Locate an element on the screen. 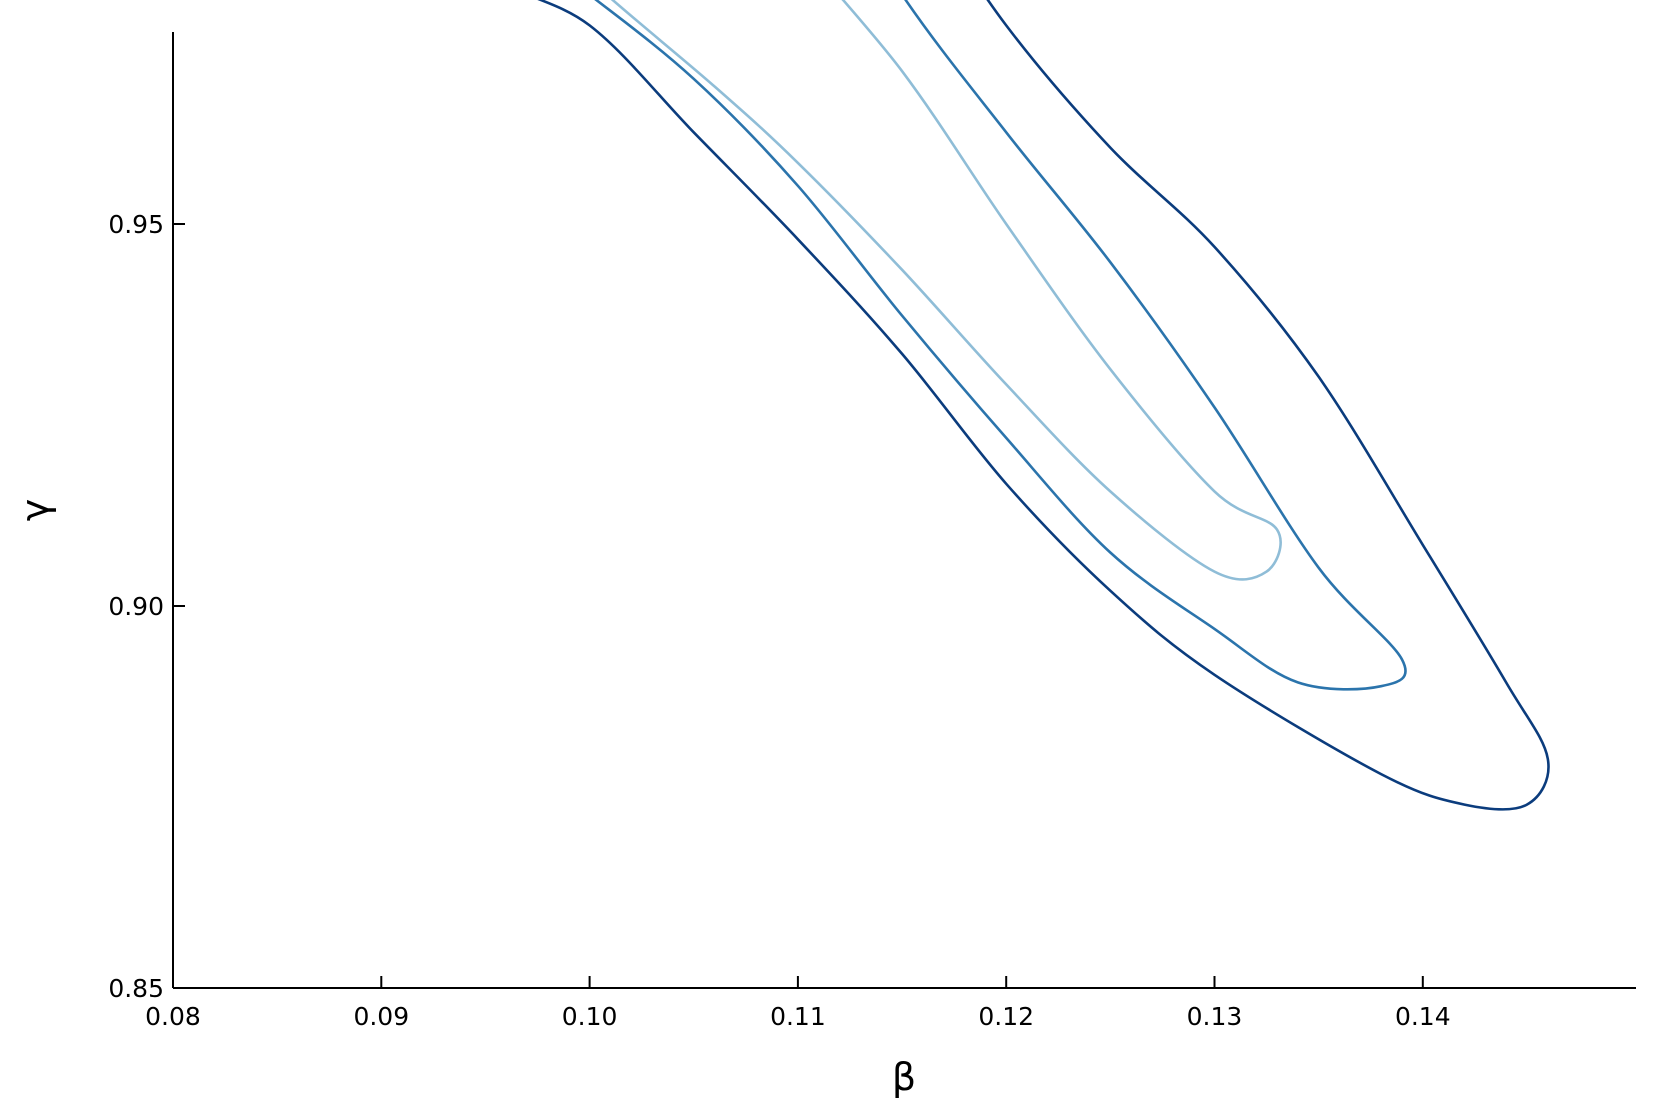 This screenshot has height=1107, width=1661. x-tick-label: 0.08 is located at coordinates (173, 1016).